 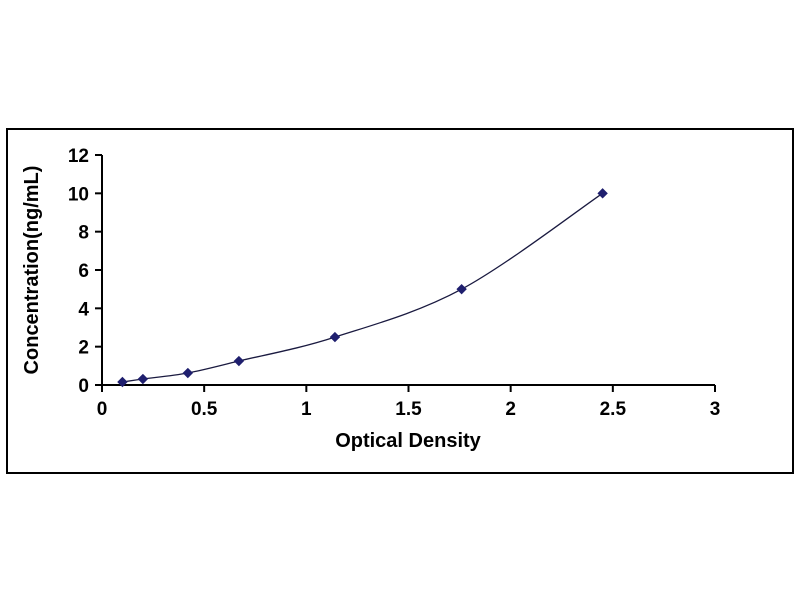 What do you see at coordinates (83, 271) in the screenshot?
I see `y-tick-label: 6` at bounding box center [83, 271].